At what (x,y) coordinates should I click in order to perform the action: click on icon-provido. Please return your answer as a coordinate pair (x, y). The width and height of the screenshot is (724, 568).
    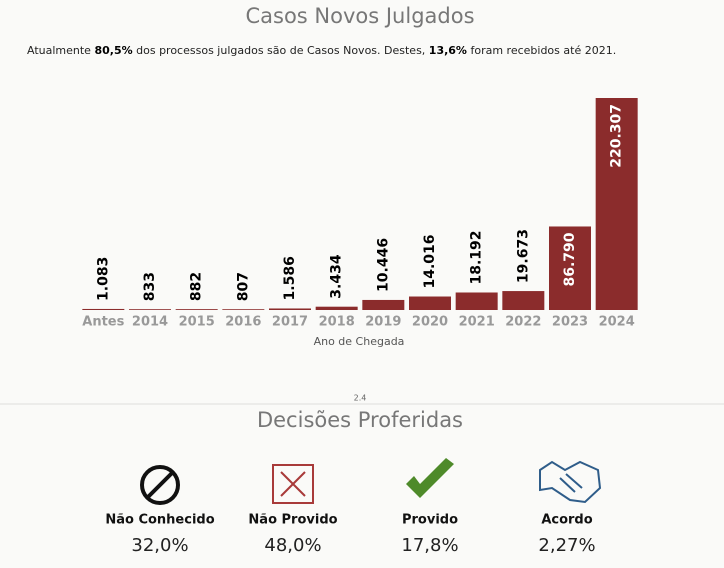
    Looking at the image, I should click on (430, 478).